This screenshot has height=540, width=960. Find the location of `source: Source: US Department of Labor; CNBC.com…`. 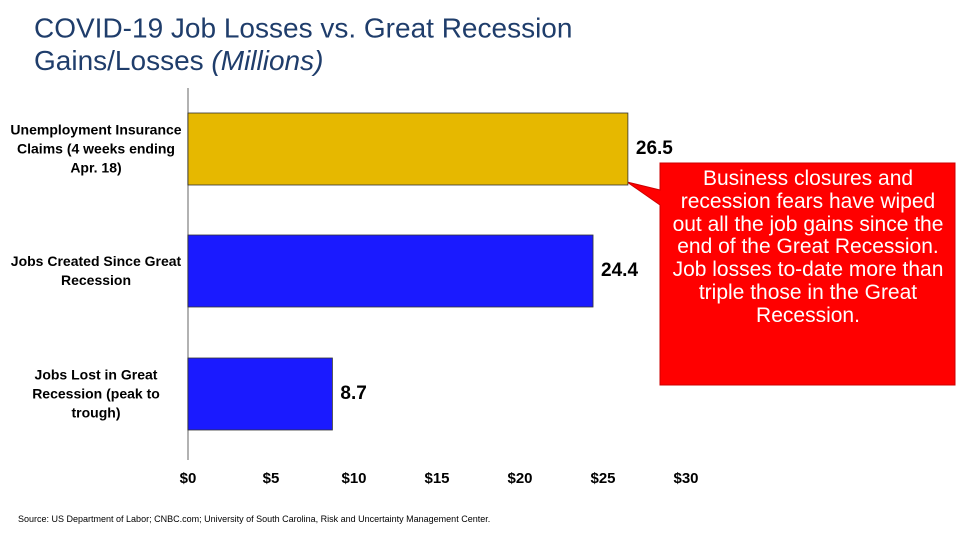

source: Source: US Department of Labor; CNBC.com… is located at coordinates (254, 519).